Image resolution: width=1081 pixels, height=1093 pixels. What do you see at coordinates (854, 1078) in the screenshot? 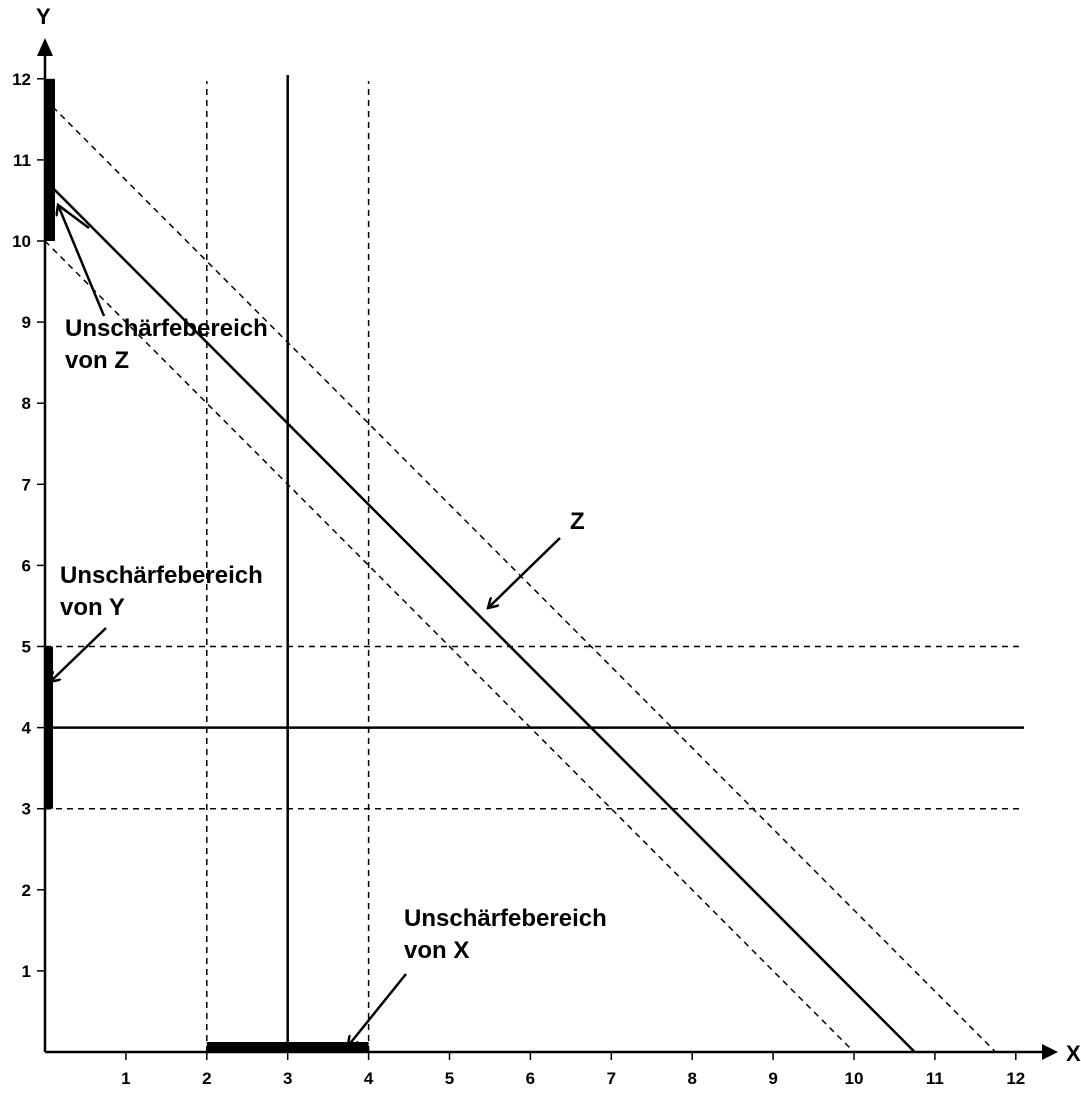
I see `x-tick-label-10: 10` at bounding box center [854, 1078].